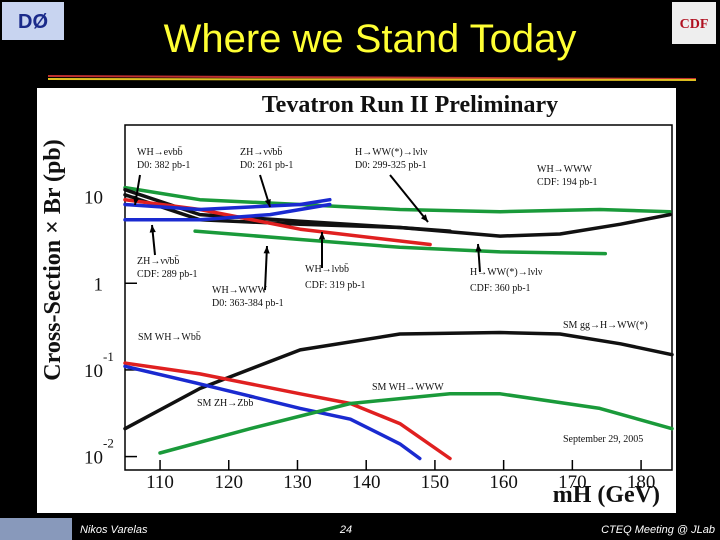 The image size is (720, 540). Describe the element at coordinates (606, 495) in the screenshot. I see `x-axis-label: mH (GeV)` at that location.